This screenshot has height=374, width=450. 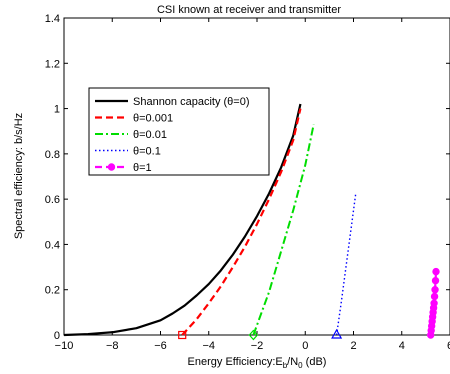 What do you see at coordinates (150, 135) in the screenshot?
I see `legend-label-2: θ=0.01` at bounding box center [150, 135].